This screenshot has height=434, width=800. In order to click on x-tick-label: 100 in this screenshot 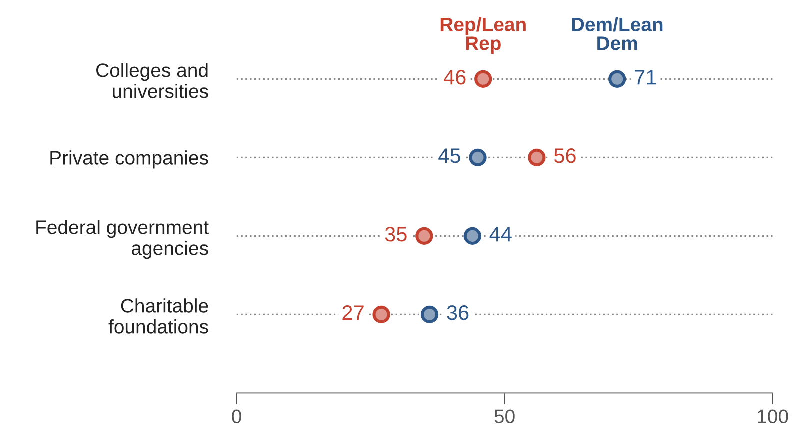, I will do `click(773, 417)`.